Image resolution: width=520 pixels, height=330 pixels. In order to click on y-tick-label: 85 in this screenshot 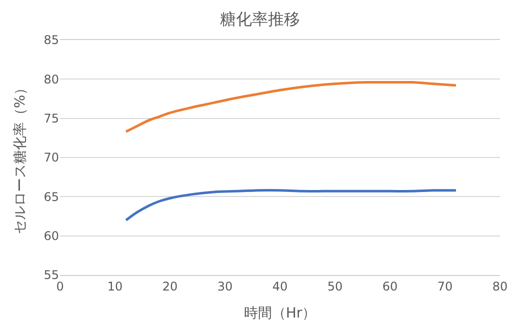, I will do `click(51, 40)`.